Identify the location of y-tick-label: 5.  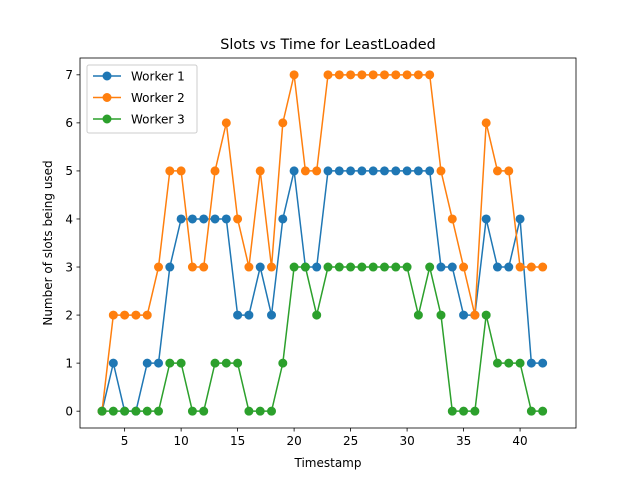
(69, 171).